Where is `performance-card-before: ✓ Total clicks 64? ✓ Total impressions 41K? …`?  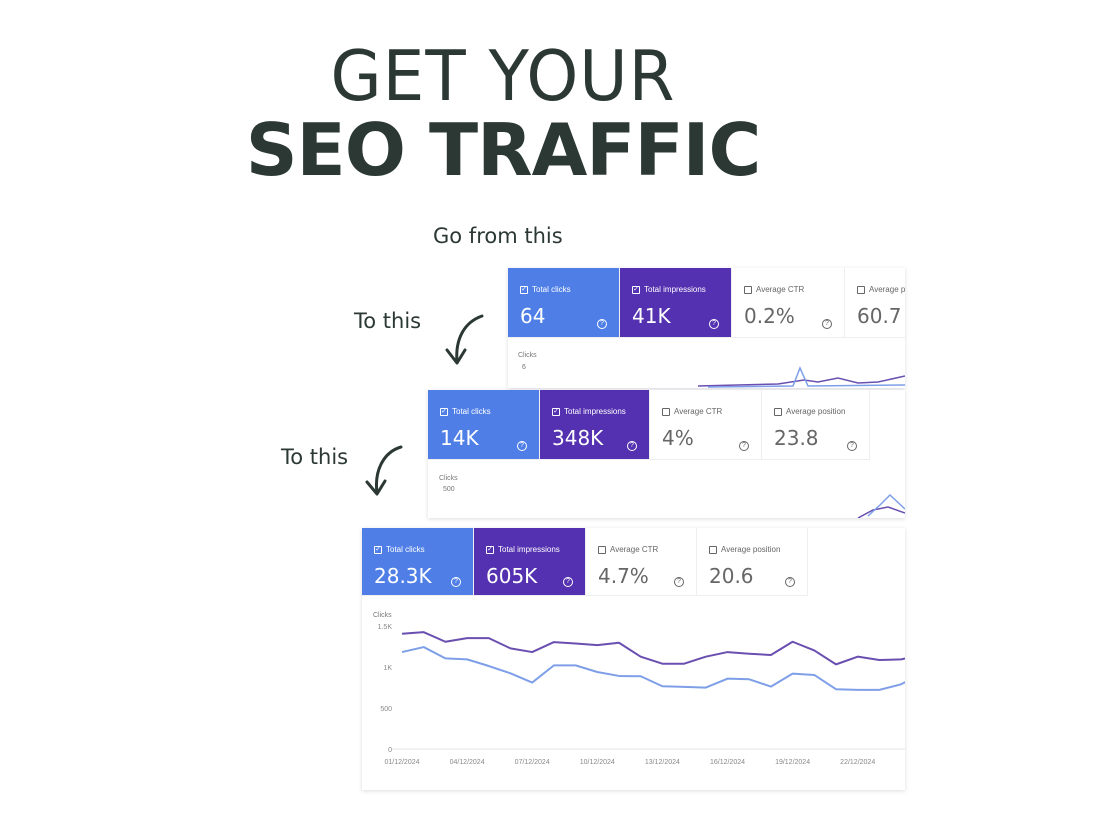 performance-card-before: ✓ Total clicks 64? ✓ Total impressions 41K? … is located at coordinates (706, 328).